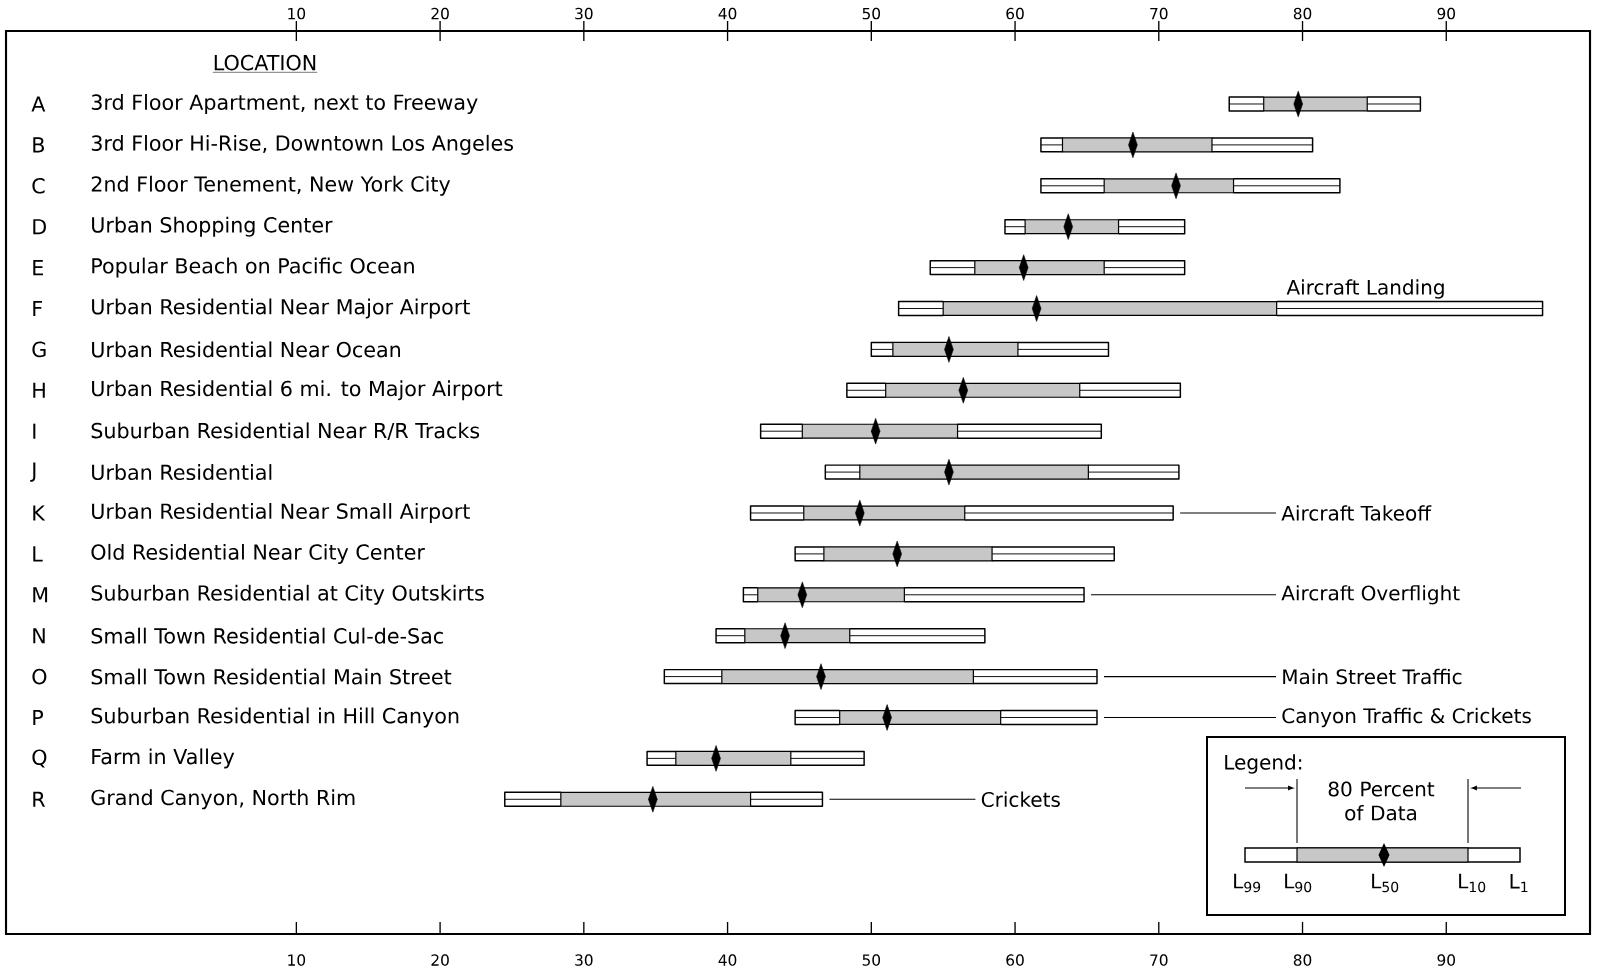 The image size is (1601, 980). Describe the element at coordinates (584, 13) in the screenshot. I see `x-tick-label: 30` at that location.